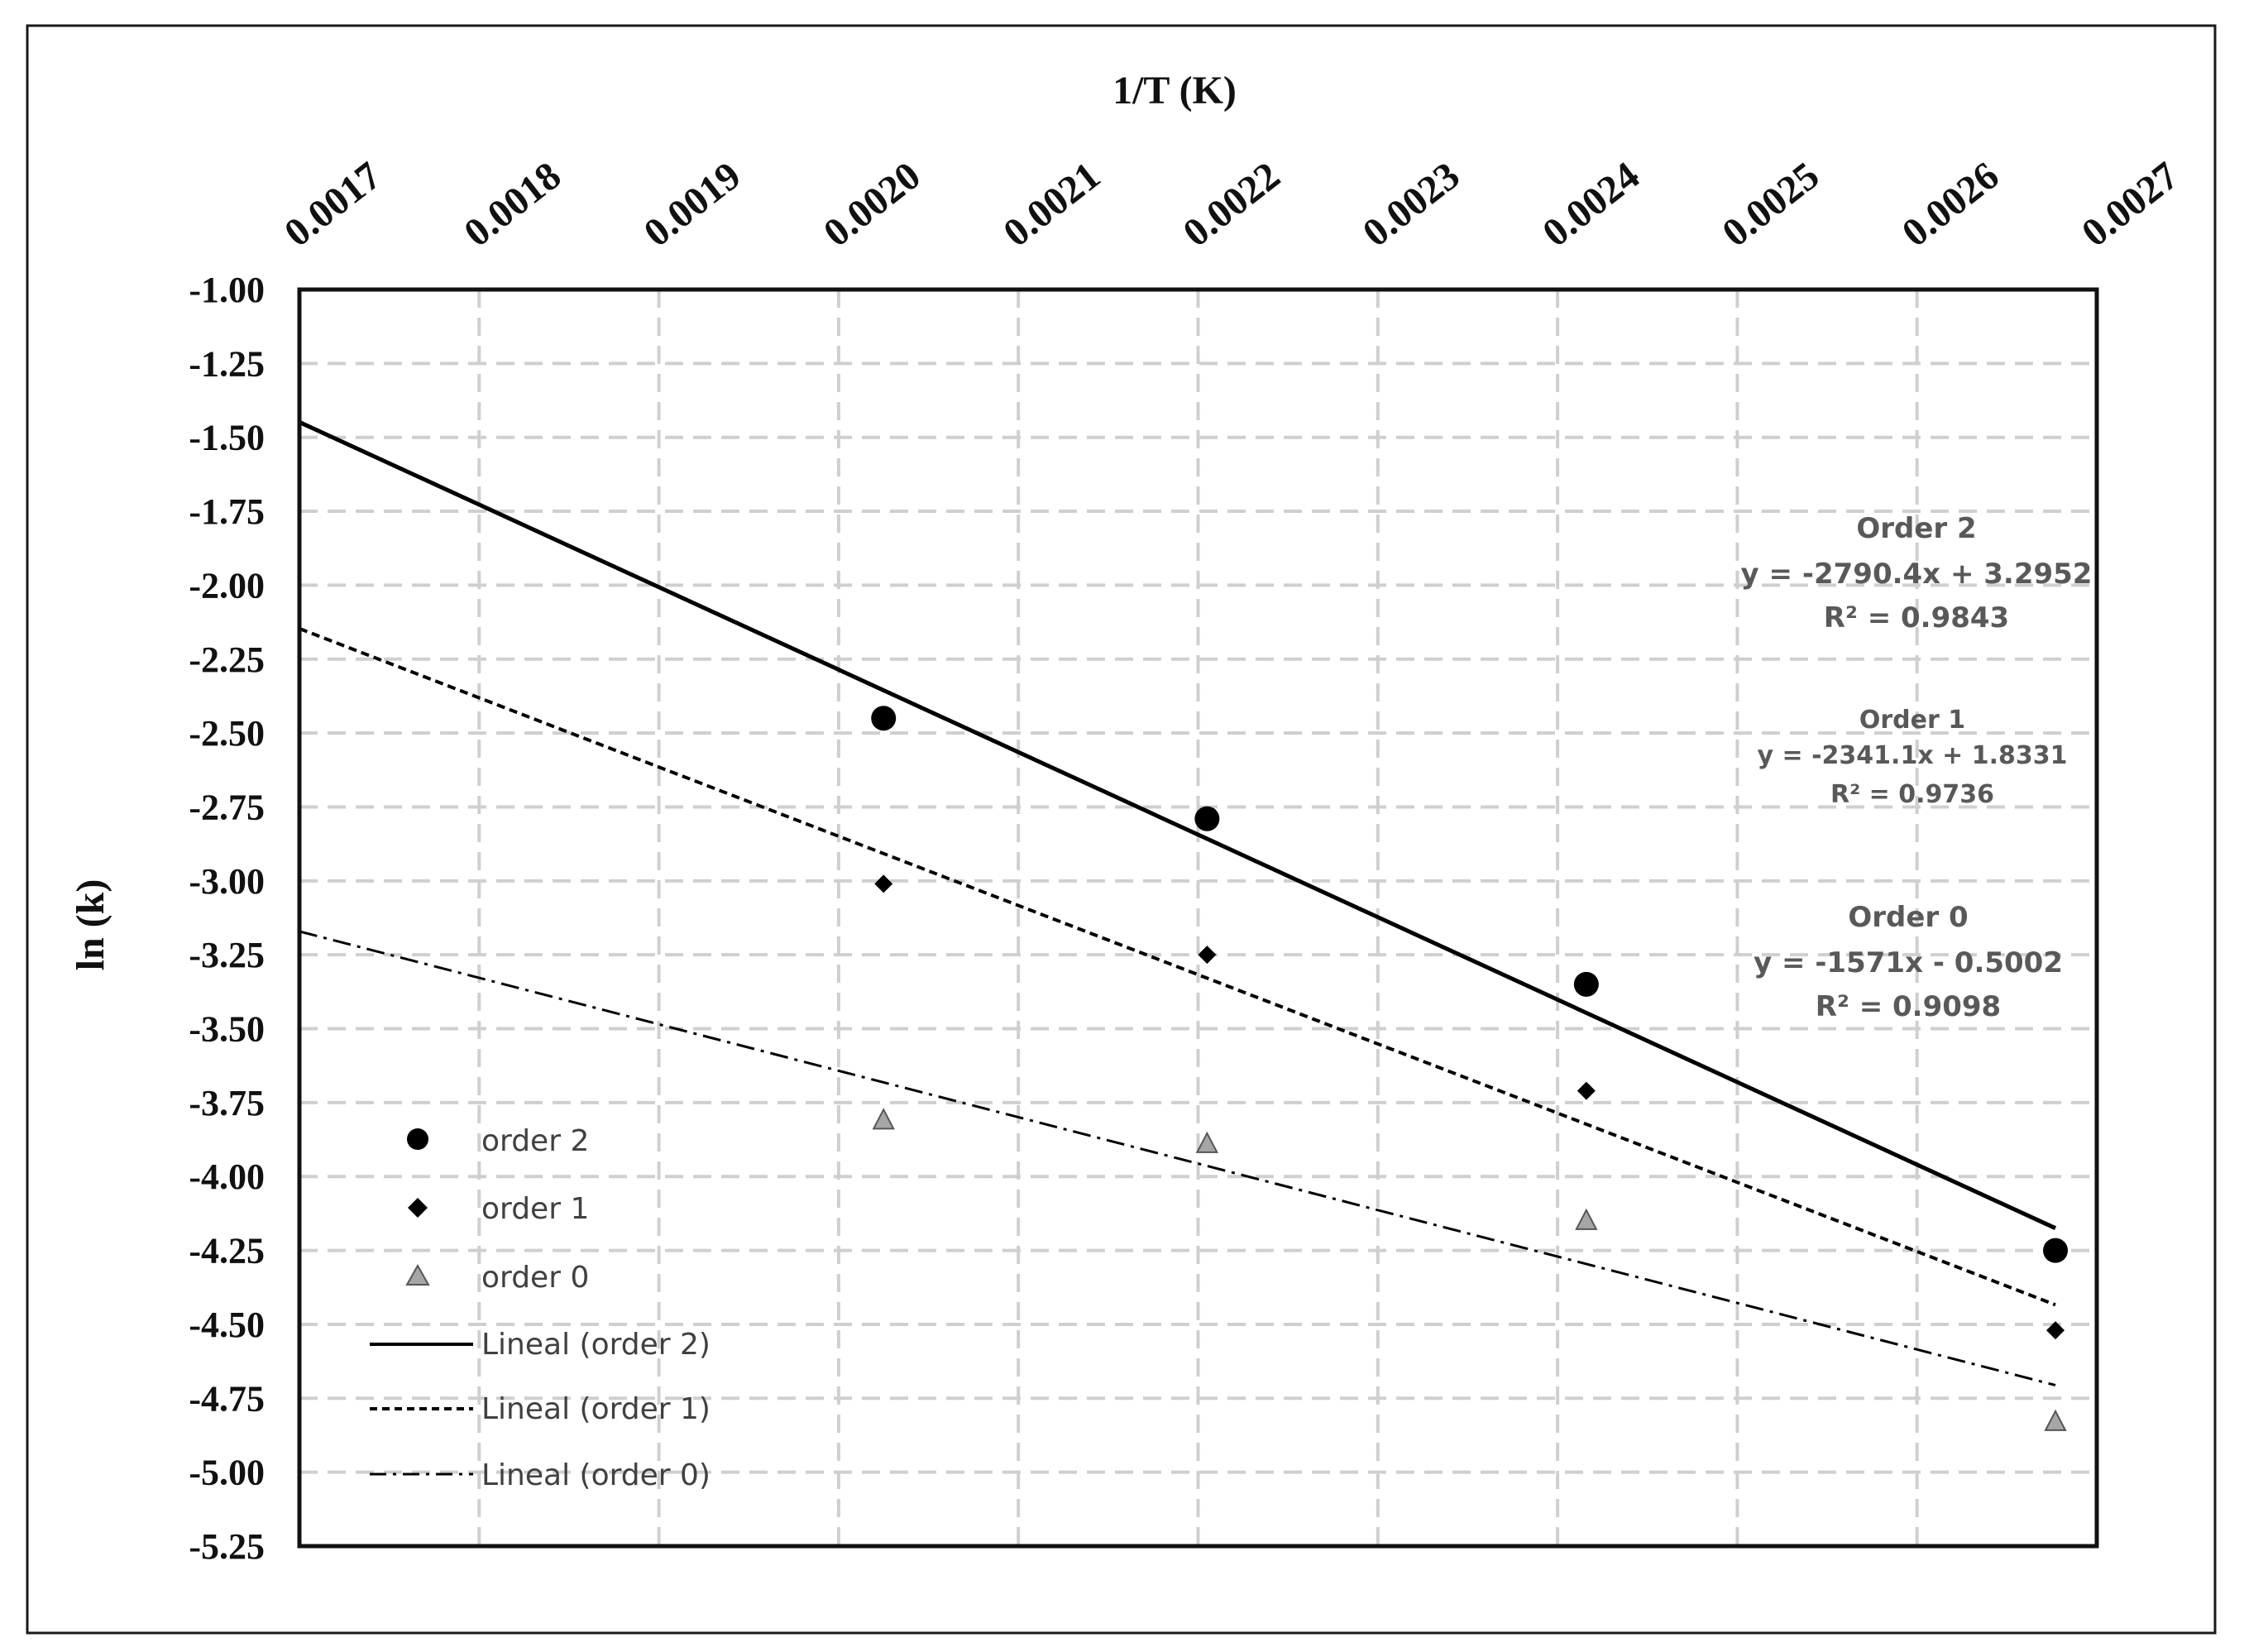 The width and height of the screenshot is (2244, 1652). Describe the element at coordinates (227, 1473) in the screenshot. I see `y-tick-label: -5.00` at that location.